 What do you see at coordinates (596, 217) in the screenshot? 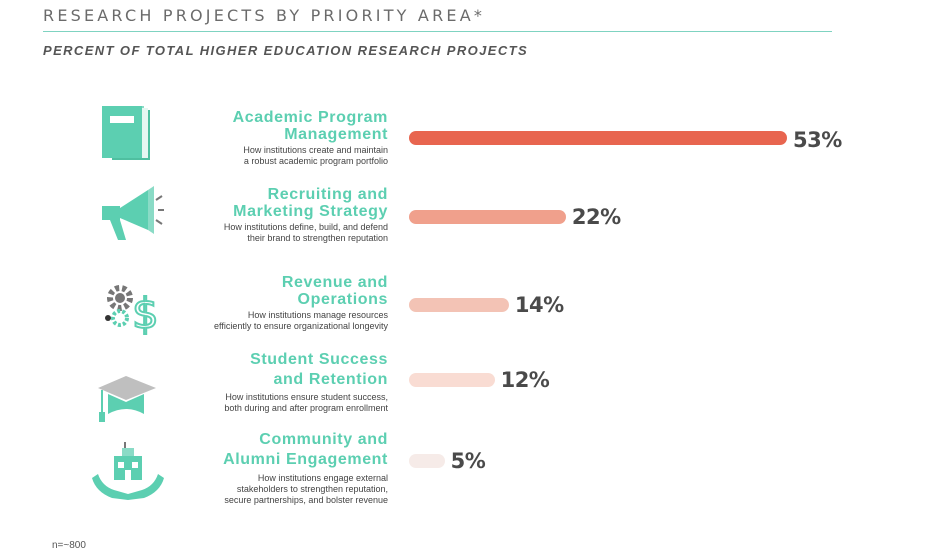
I see `value-label: 22%` at bounding box center [596, 217].